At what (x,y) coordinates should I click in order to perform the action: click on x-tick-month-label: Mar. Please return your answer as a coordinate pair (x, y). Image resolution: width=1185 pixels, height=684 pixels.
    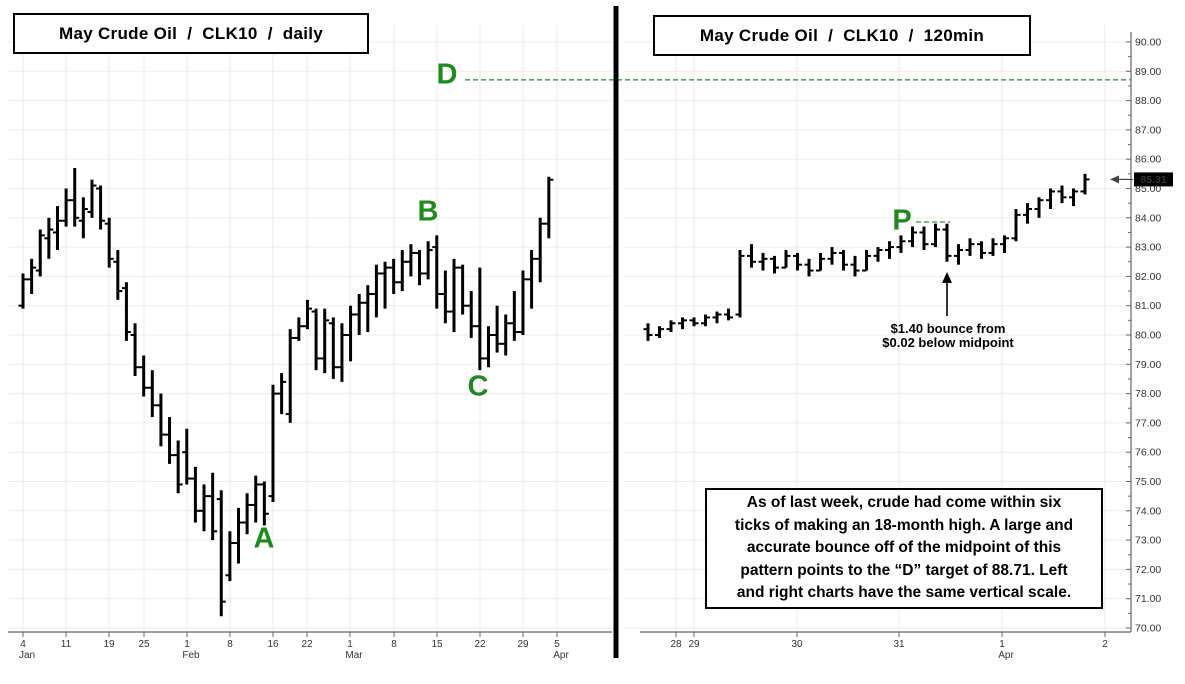
    Looking at the image, I should click on (354, 655).